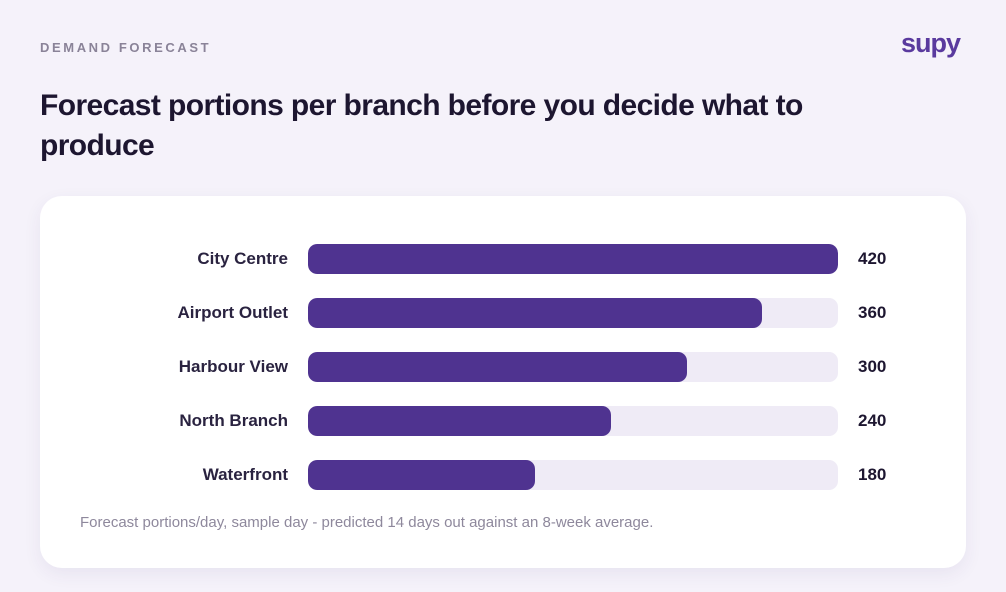 The width and height of the screenshot is (1006, 592). Describe the element at coordinates (126, 47) in the screenshot. I see `eyebrow-label: DEMAND FORECAST` at that location.